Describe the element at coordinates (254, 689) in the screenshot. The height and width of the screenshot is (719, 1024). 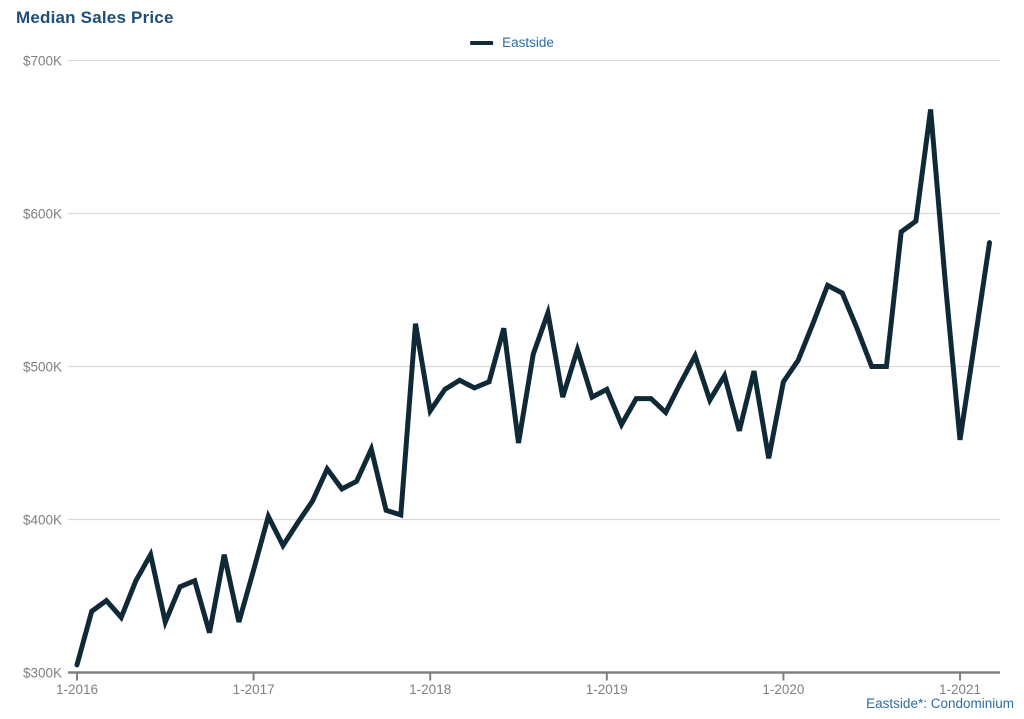
I see `x-axis-label: 1-2017` at that location.